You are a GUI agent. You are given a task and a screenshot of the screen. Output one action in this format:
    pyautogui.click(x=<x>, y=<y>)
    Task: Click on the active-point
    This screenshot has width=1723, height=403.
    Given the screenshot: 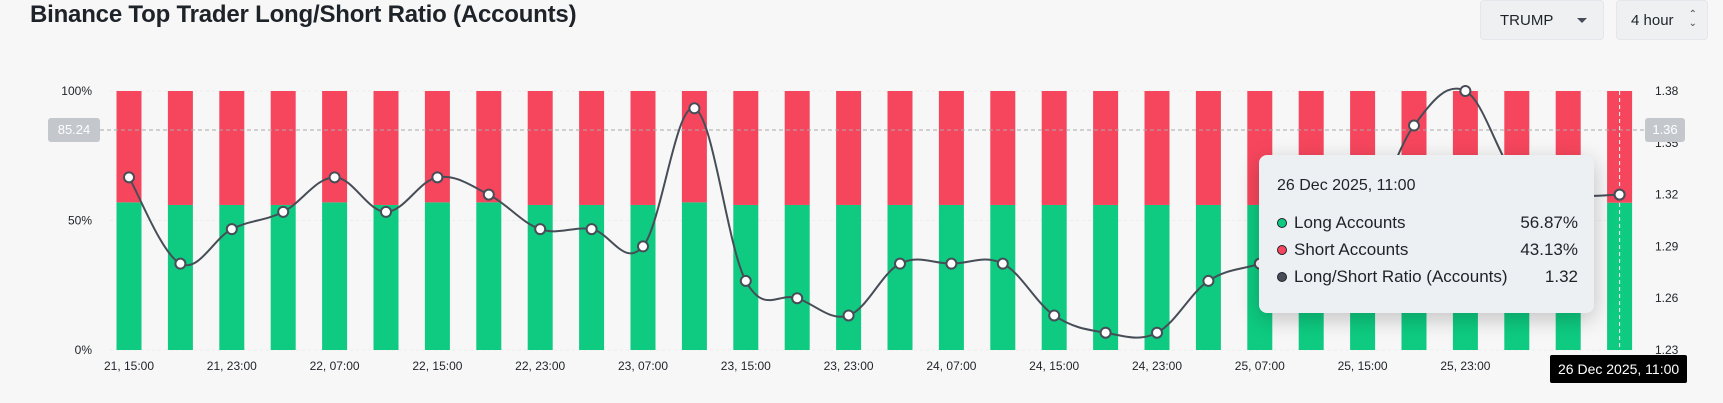 What is the action you would take?
    pyautogui.click(x=1619, y=194)
    